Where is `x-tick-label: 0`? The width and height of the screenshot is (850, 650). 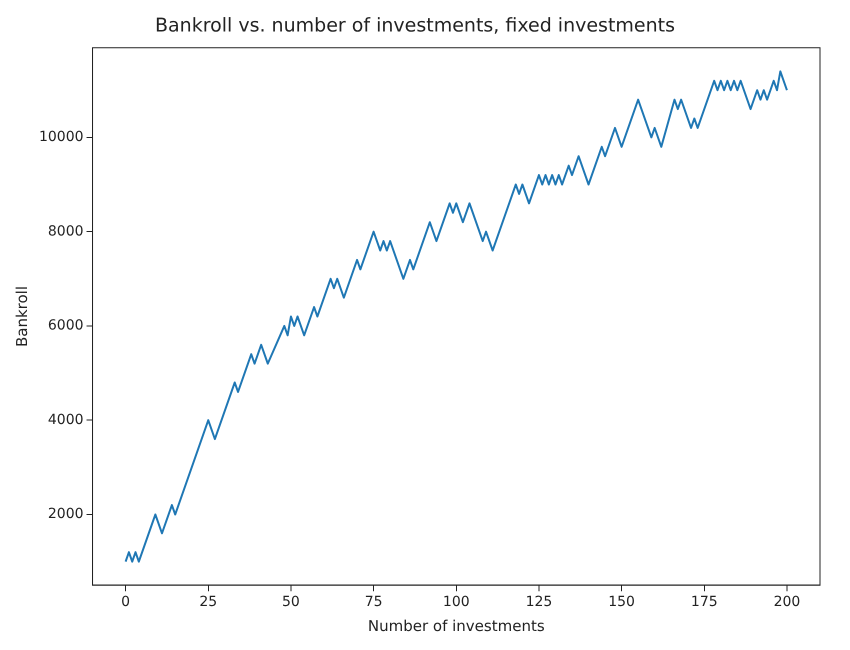
x-tick-label: 0 is located at coordinates (125, 602).